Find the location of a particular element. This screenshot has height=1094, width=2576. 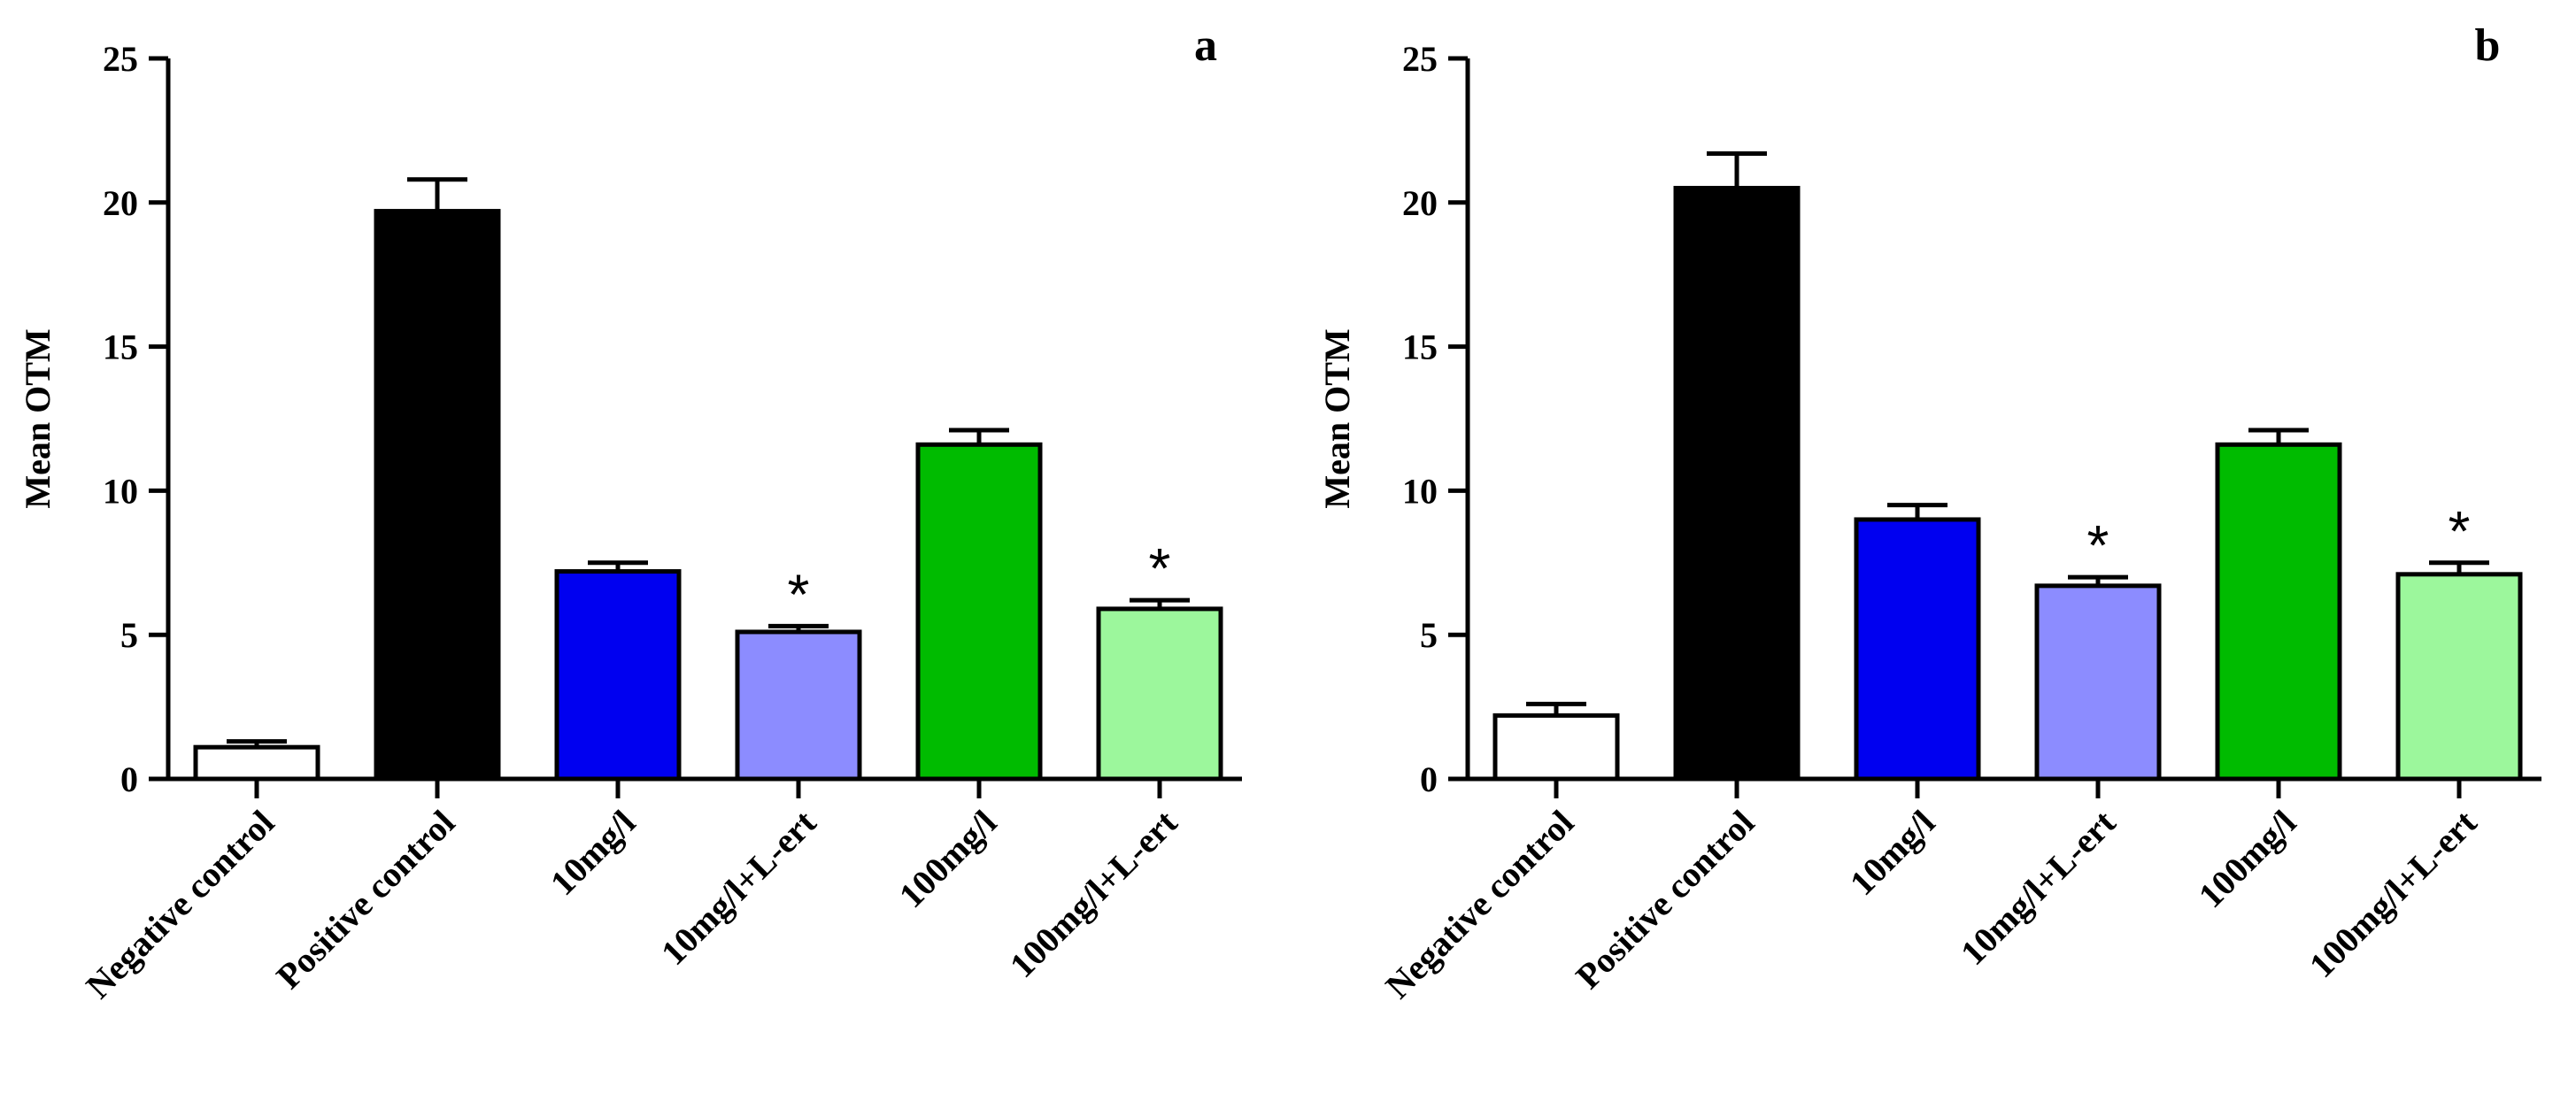

panel-label: a is located at coordinates (1205, 45).